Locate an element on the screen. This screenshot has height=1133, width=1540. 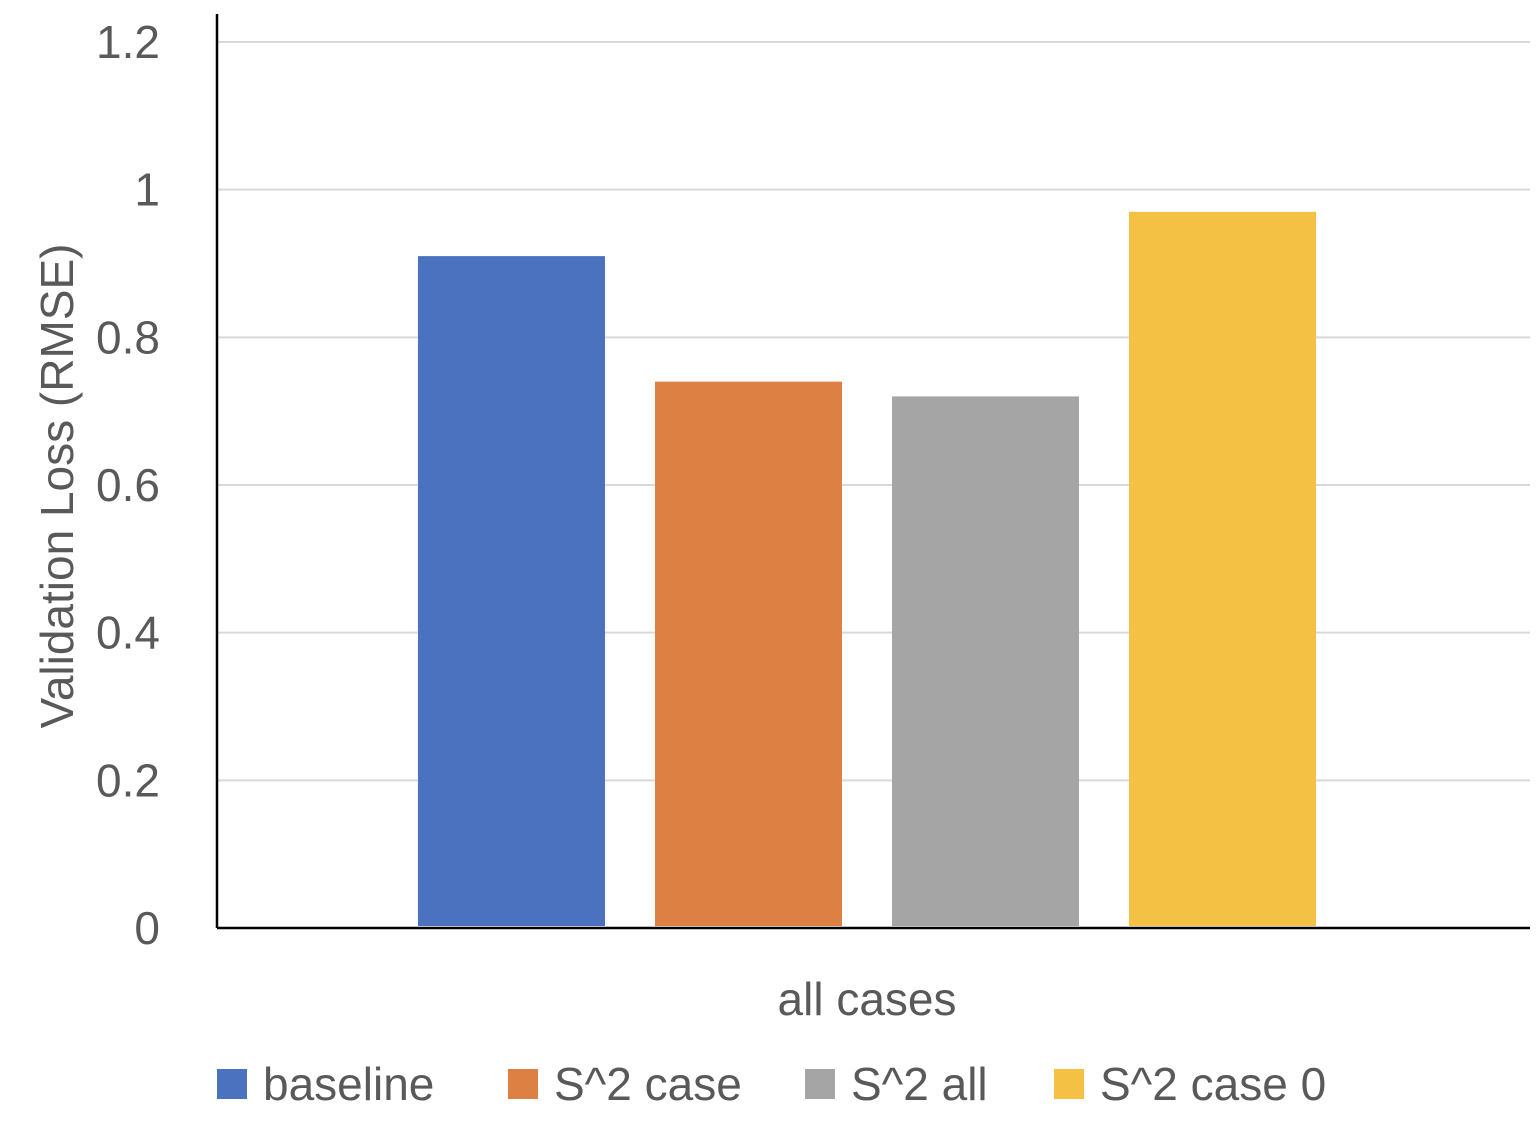
legend-item: baseline is located at coordinates (325, 1084).